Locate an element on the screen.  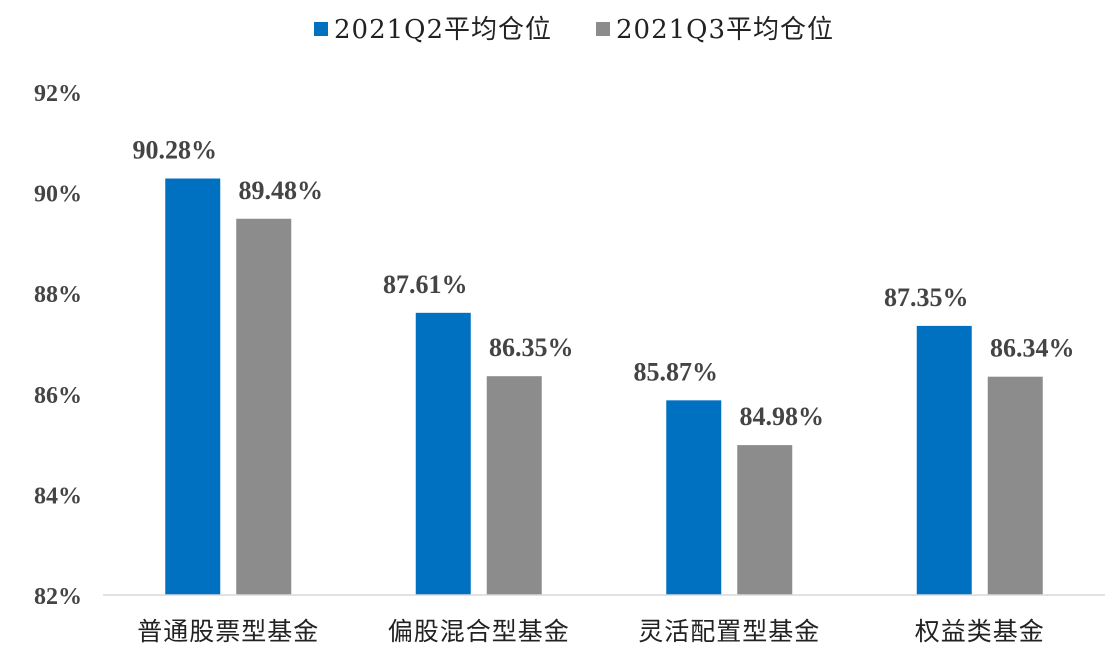
x-tick-label: 普通股票型基金 is located at coordinates (228, 631).